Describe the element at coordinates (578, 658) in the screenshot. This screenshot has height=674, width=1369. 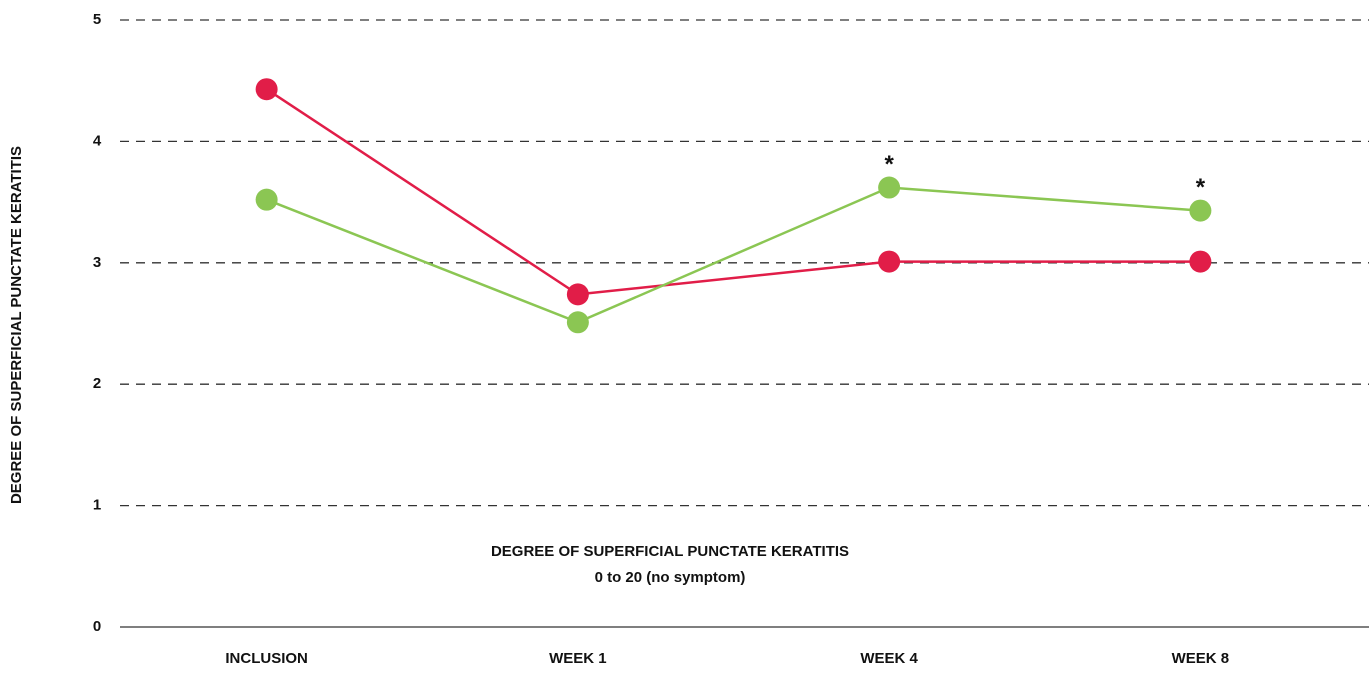
I see `x-tick-label: WEEK 1` at that location.